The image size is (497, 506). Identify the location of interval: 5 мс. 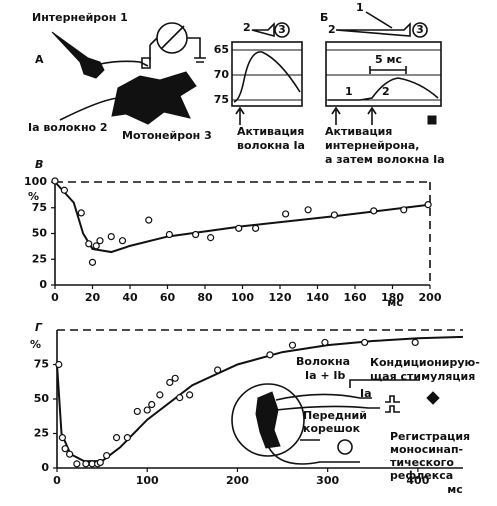
(388, 59).